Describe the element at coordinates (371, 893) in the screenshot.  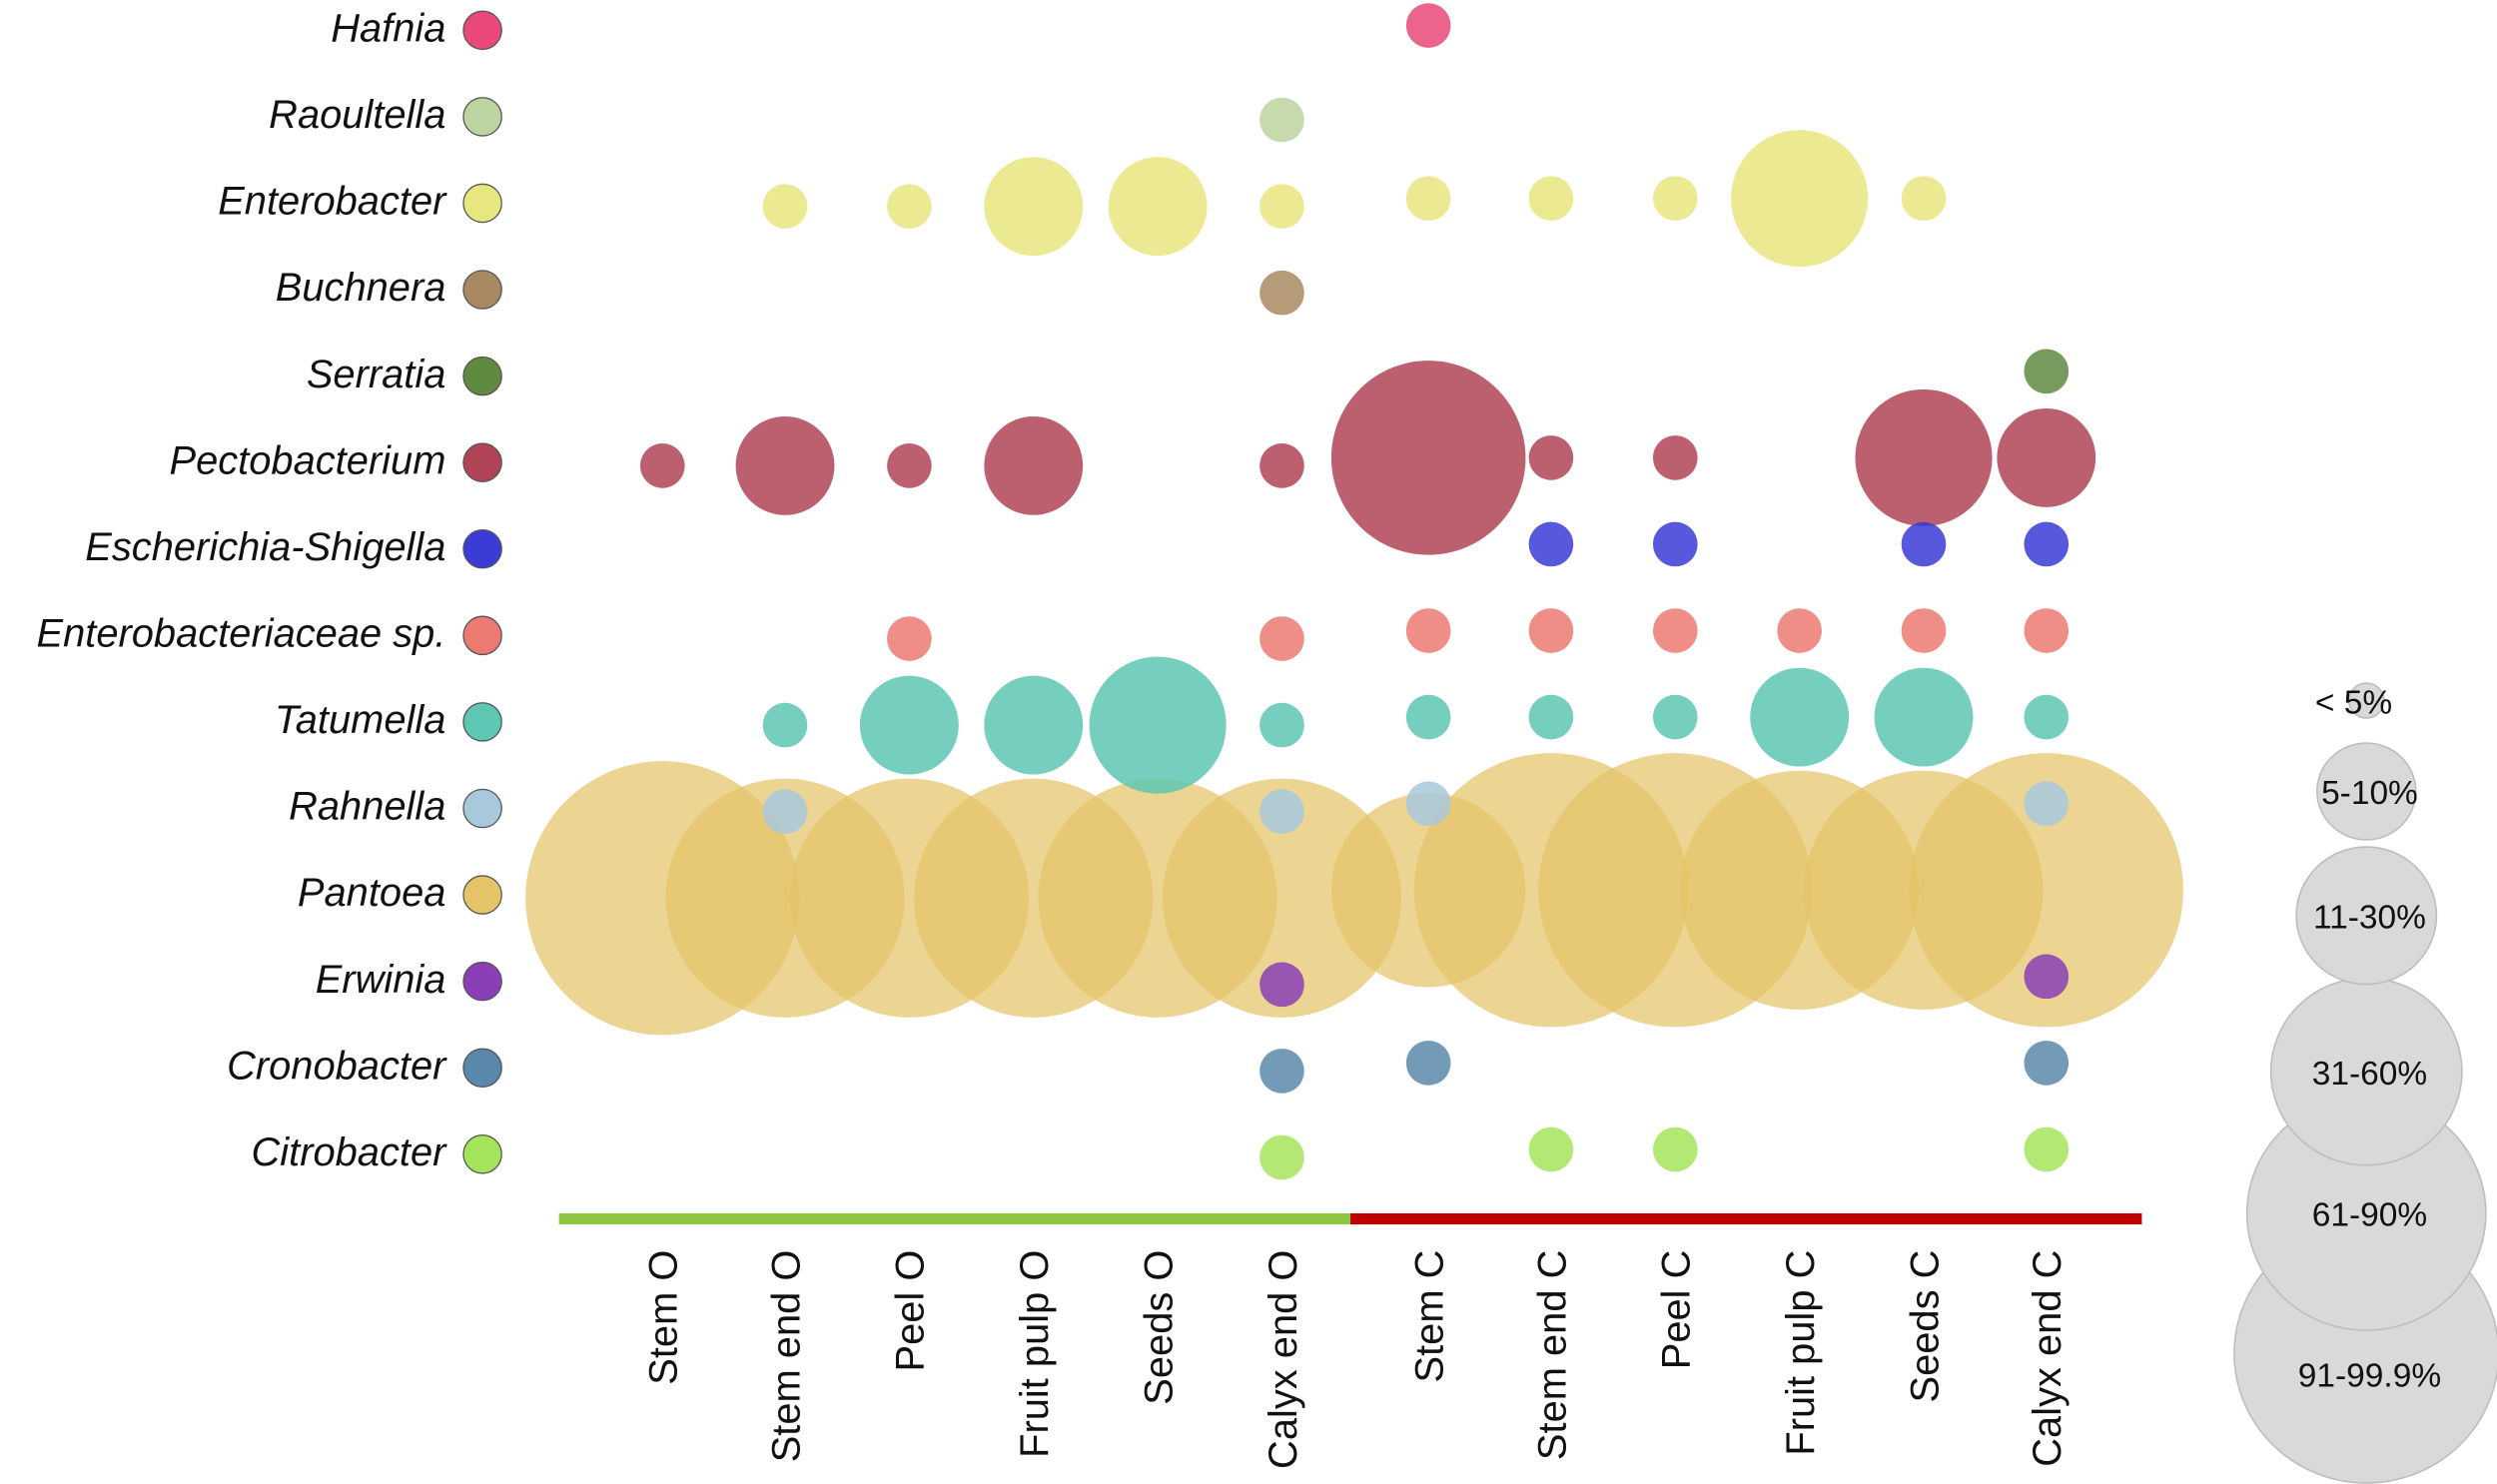
I see `row-label: Pantoea` at that location.